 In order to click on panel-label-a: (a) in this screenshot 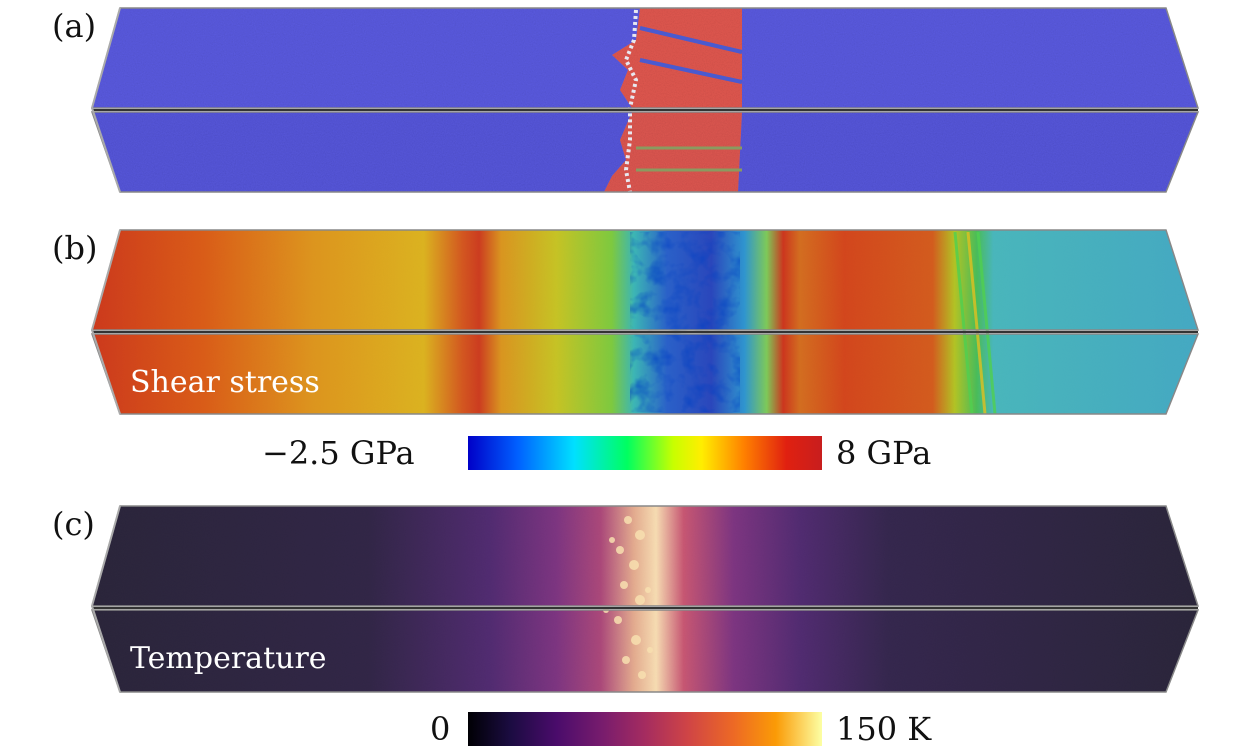, I will do `click(74, 26)`.